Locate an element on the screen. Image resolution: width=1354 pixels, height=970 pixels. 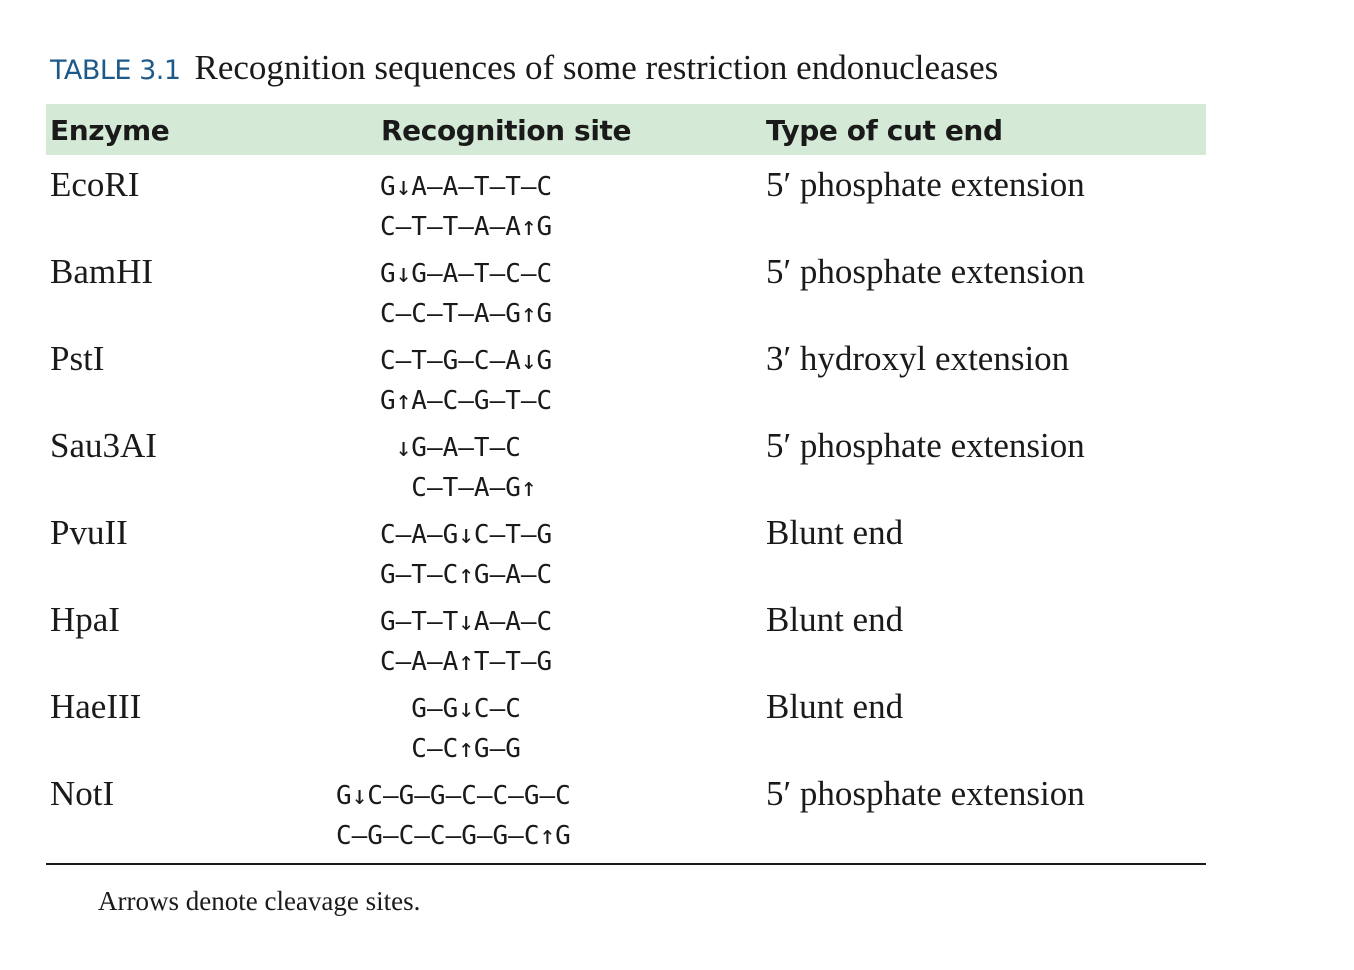
recognition-site-bottom-strand: G↑A—C—G—T—C is located at coordinates (466, 401).